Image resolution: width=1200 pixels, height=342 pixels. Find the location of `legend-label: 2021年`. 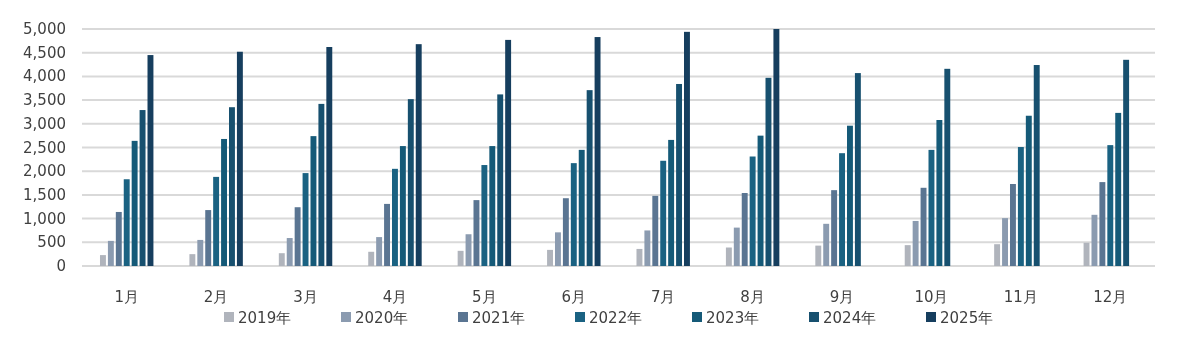

legend-label: 2021年 is located at coordinates (499, 318).